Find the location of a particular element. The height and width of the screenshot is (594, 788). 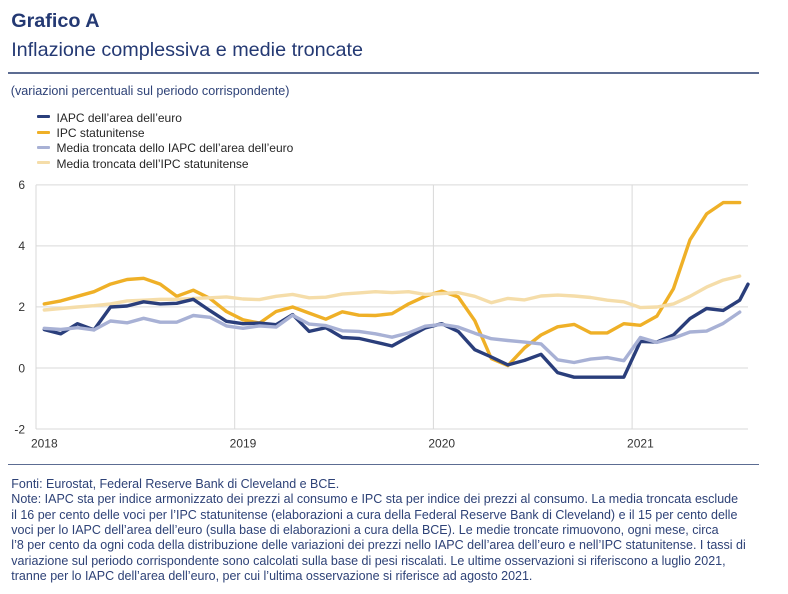

svg-text: -2 is located at coordinates (19, 430).